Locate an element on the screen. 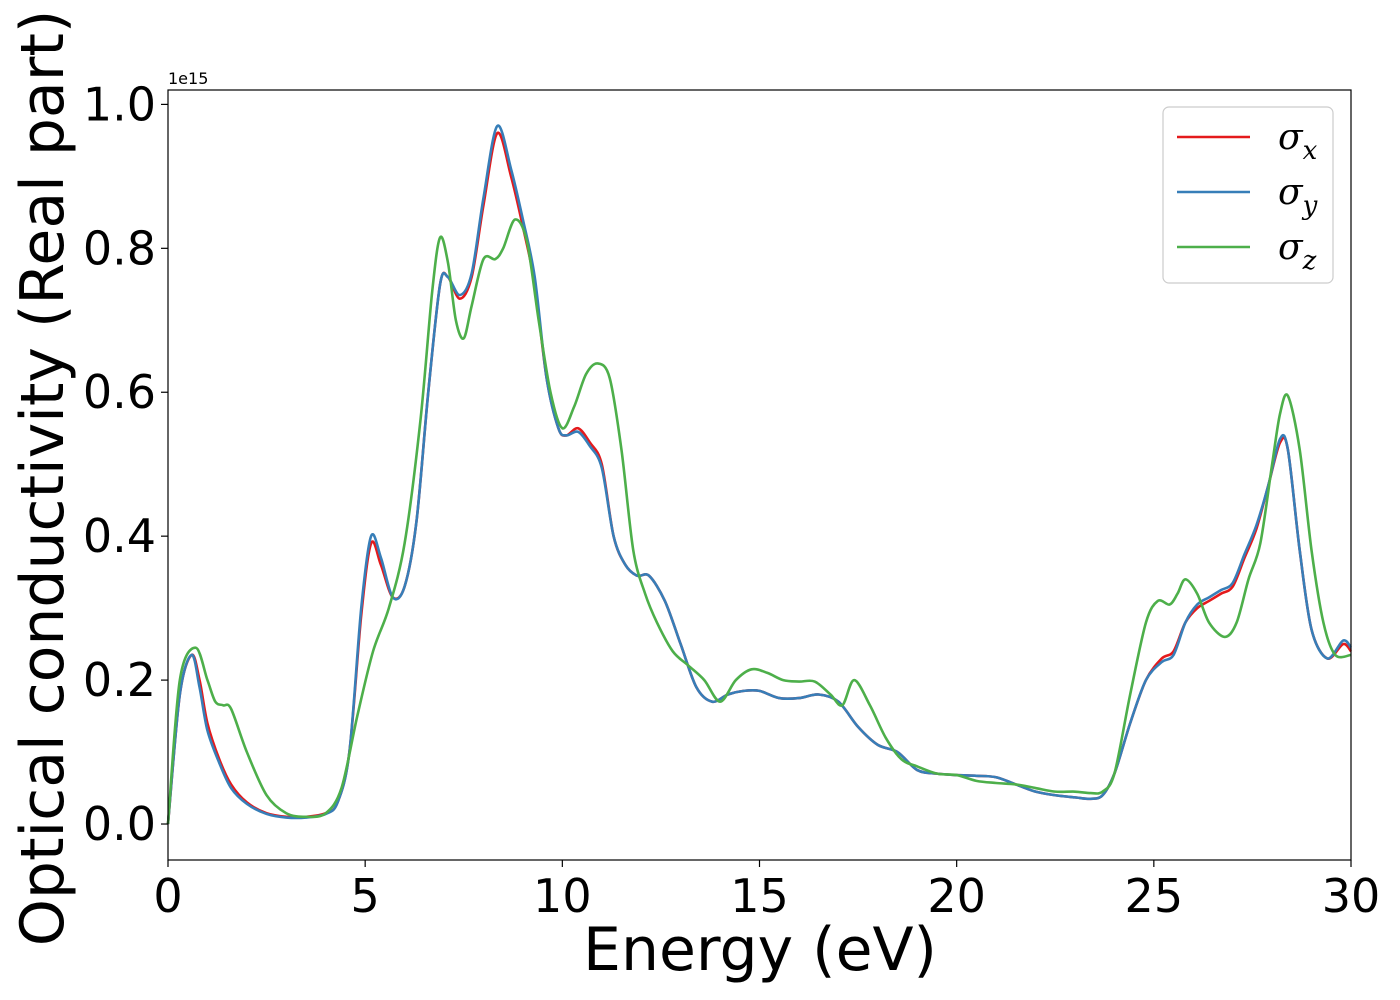 The height and width of the screenshot is (1000, 1400). x-axis: 0 5 10 15 20 25 30 is located at coordinates (766, 891).